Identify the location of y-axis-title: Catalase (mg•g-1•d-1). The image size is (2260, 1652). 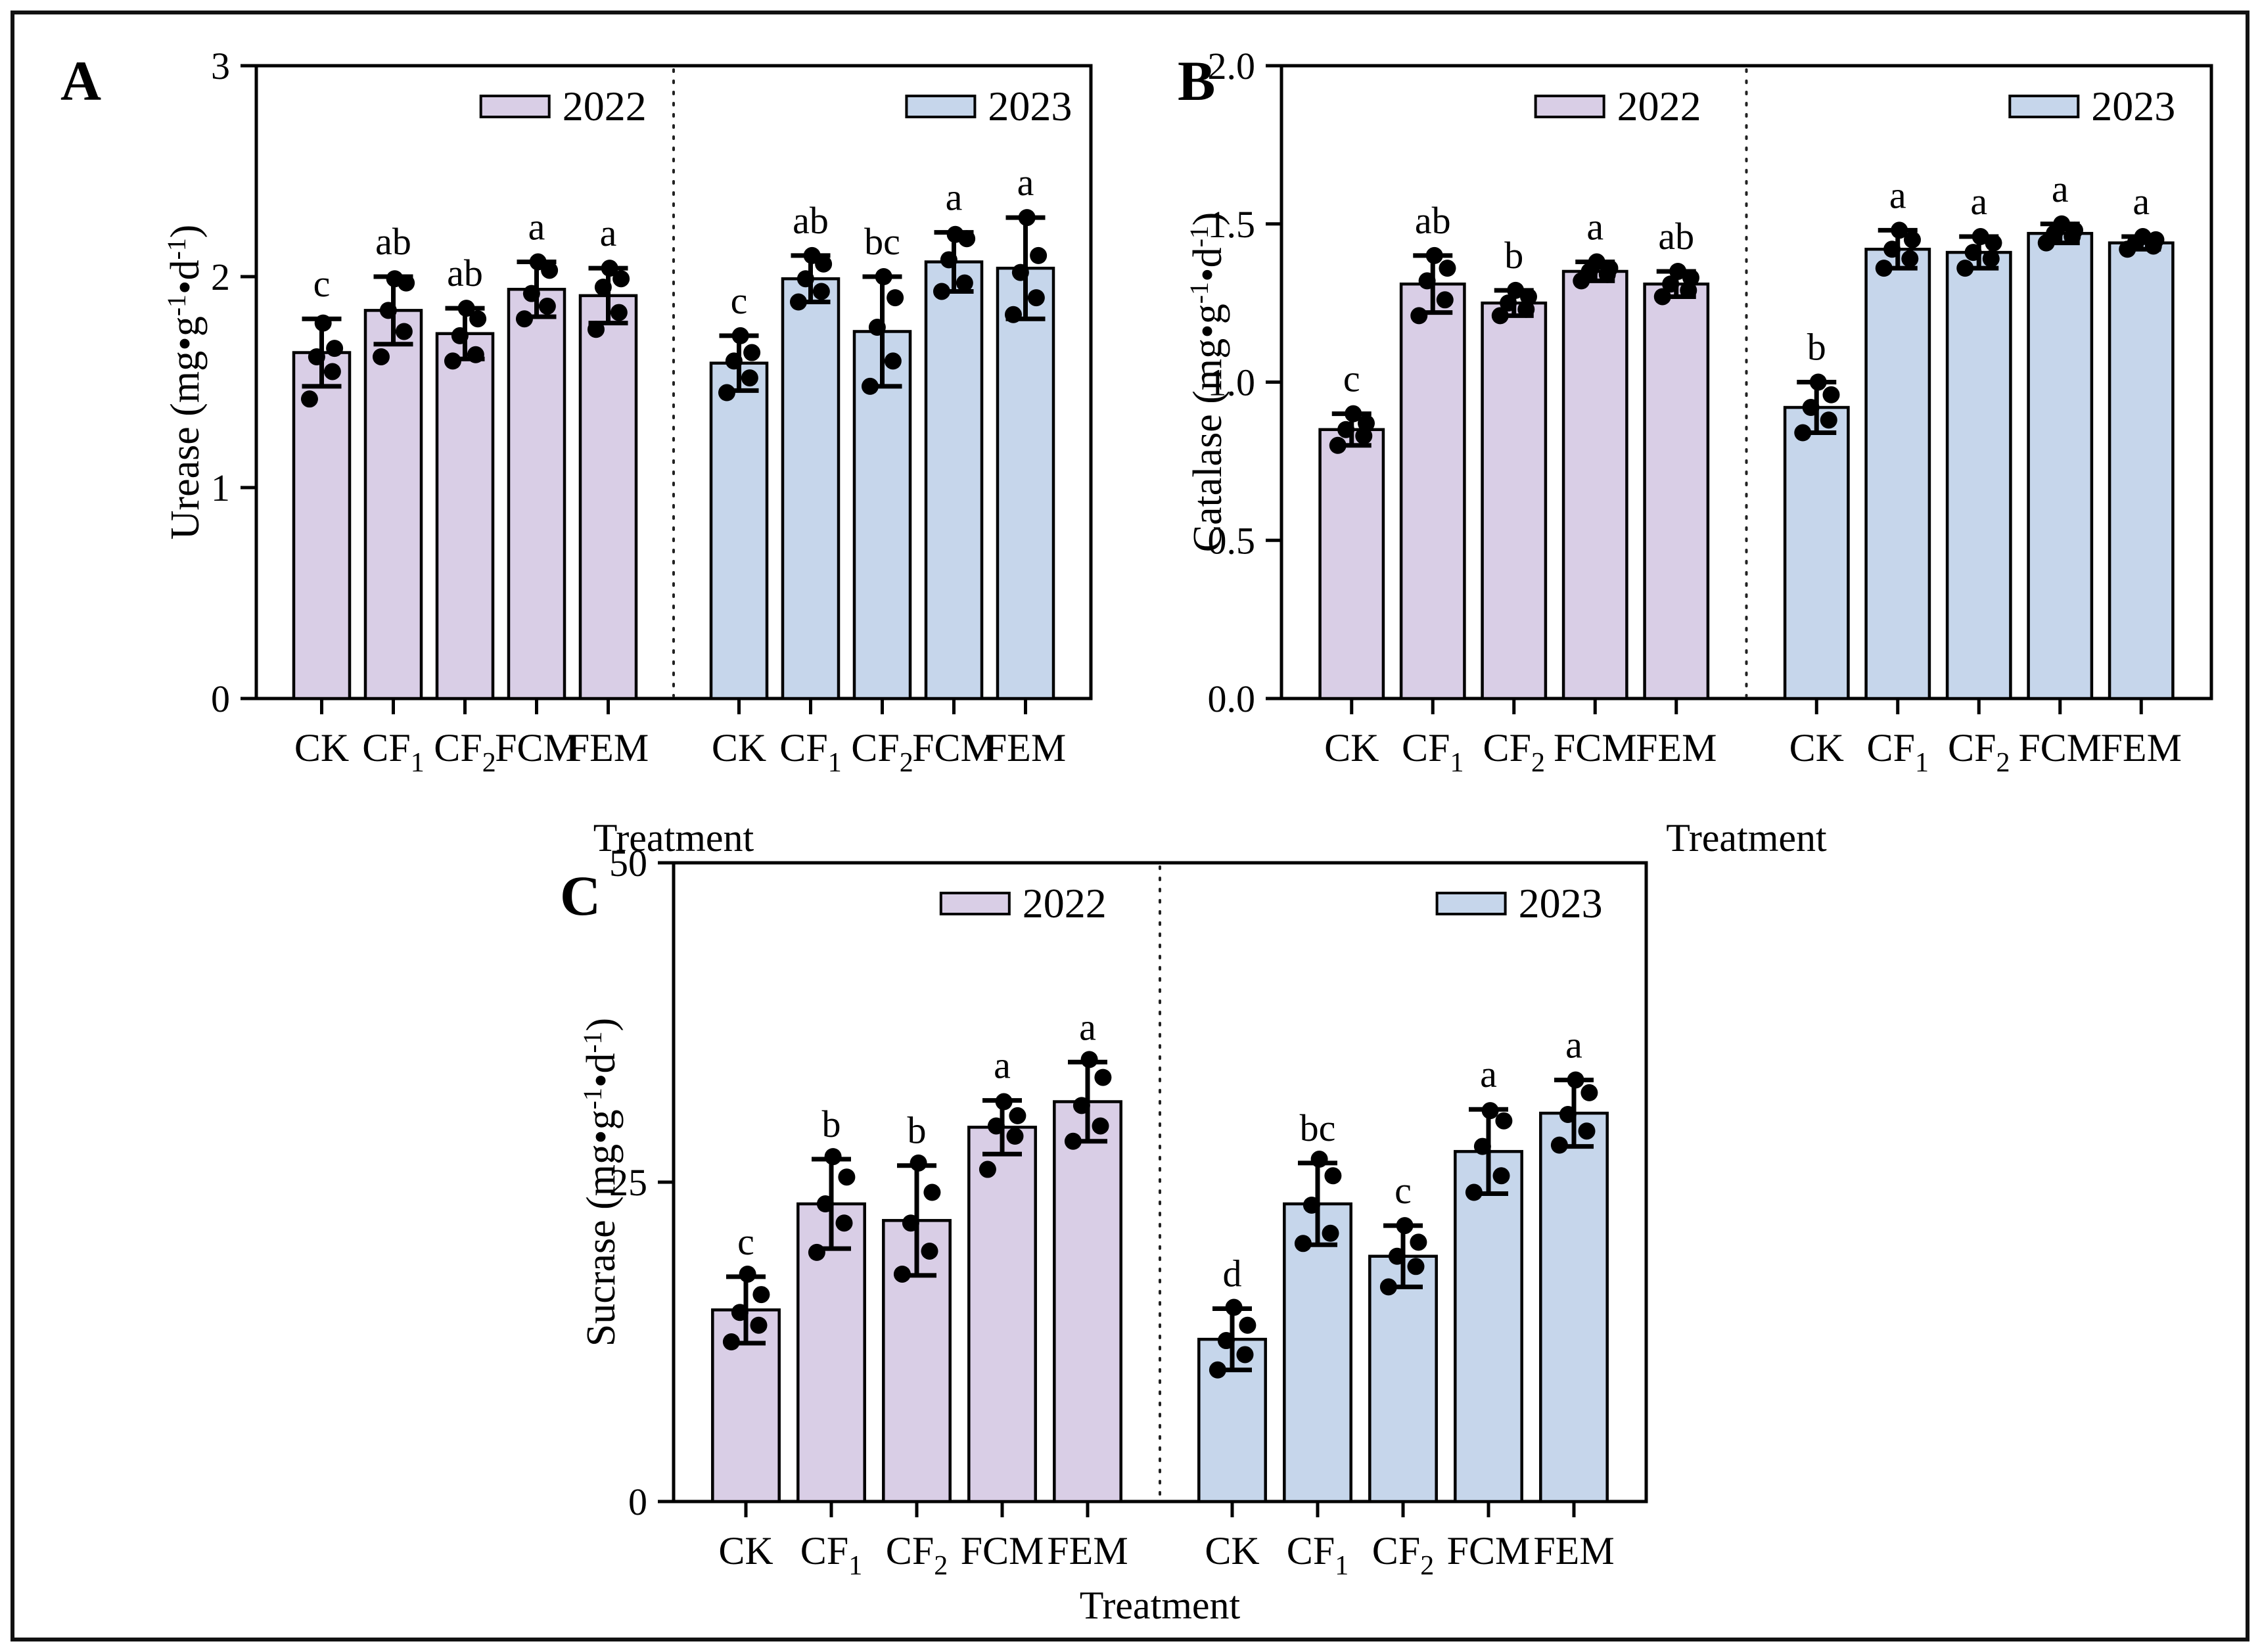
(1207, 382).